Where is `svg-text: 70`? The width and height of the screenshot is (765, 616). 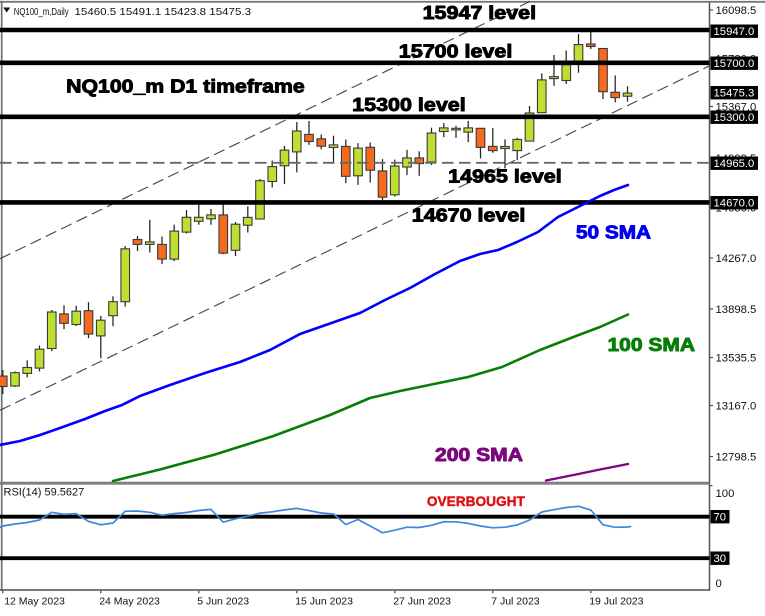 svg-text: 70 is located at coordinates (720, 518).